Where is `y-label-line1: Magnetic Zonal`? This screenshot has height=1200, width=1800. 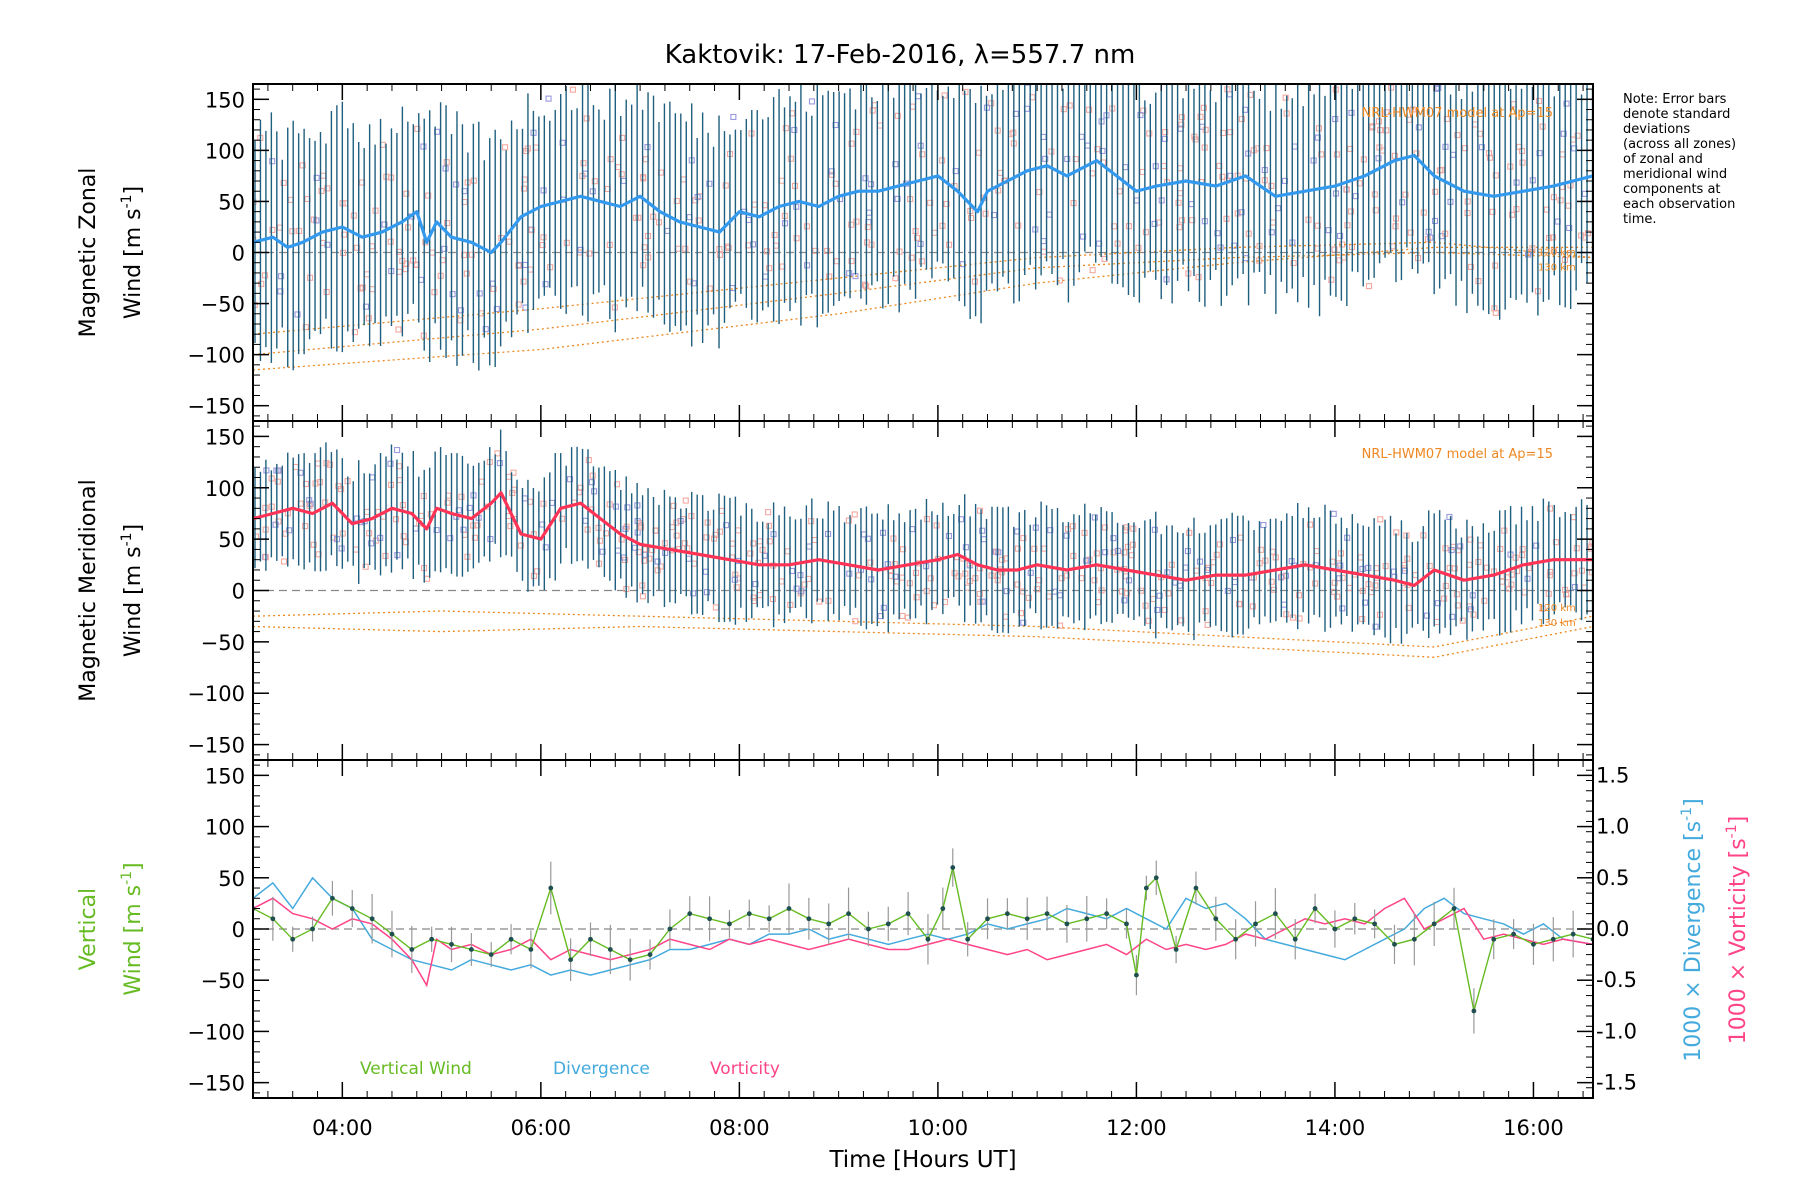
y-label-line1: Magnetic Zonal is located at coordinates (88, 253).